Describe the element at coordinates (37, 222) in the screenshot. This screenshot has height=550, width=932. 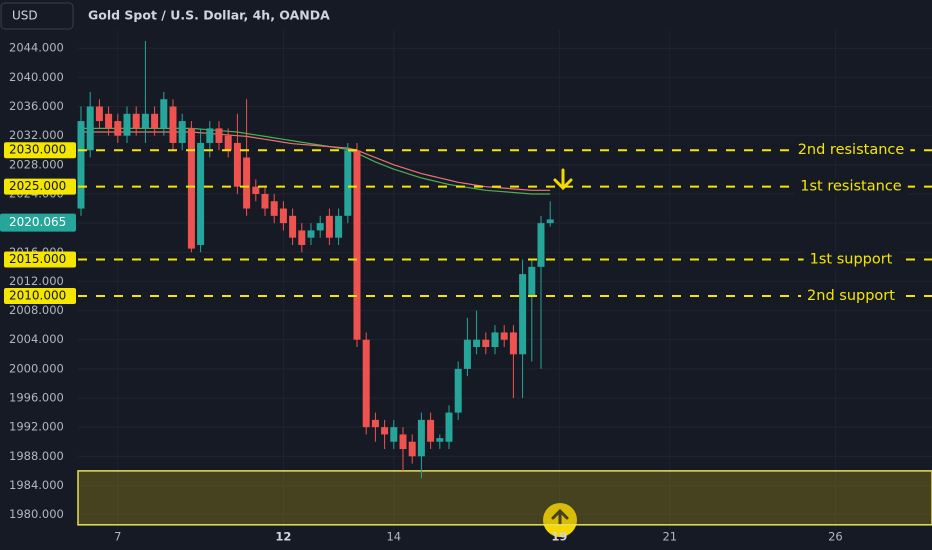
I see `last-price: 2020.065` at that location.